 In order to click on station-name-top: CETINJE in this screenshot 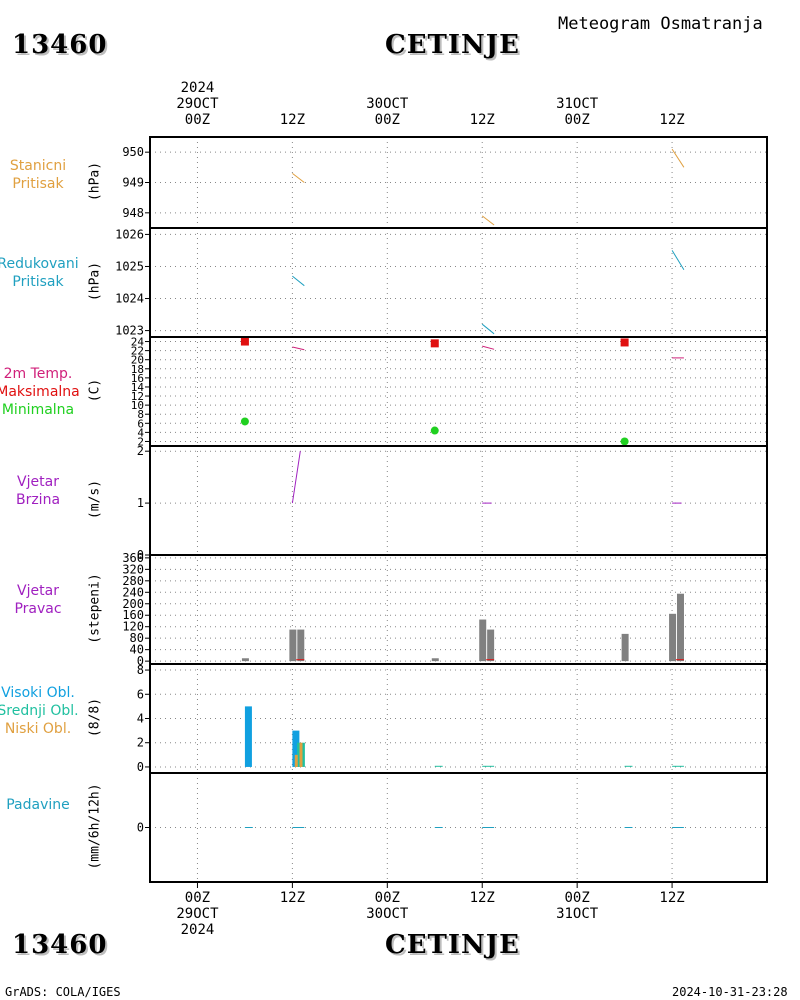, I will do `click(452, 45)`.